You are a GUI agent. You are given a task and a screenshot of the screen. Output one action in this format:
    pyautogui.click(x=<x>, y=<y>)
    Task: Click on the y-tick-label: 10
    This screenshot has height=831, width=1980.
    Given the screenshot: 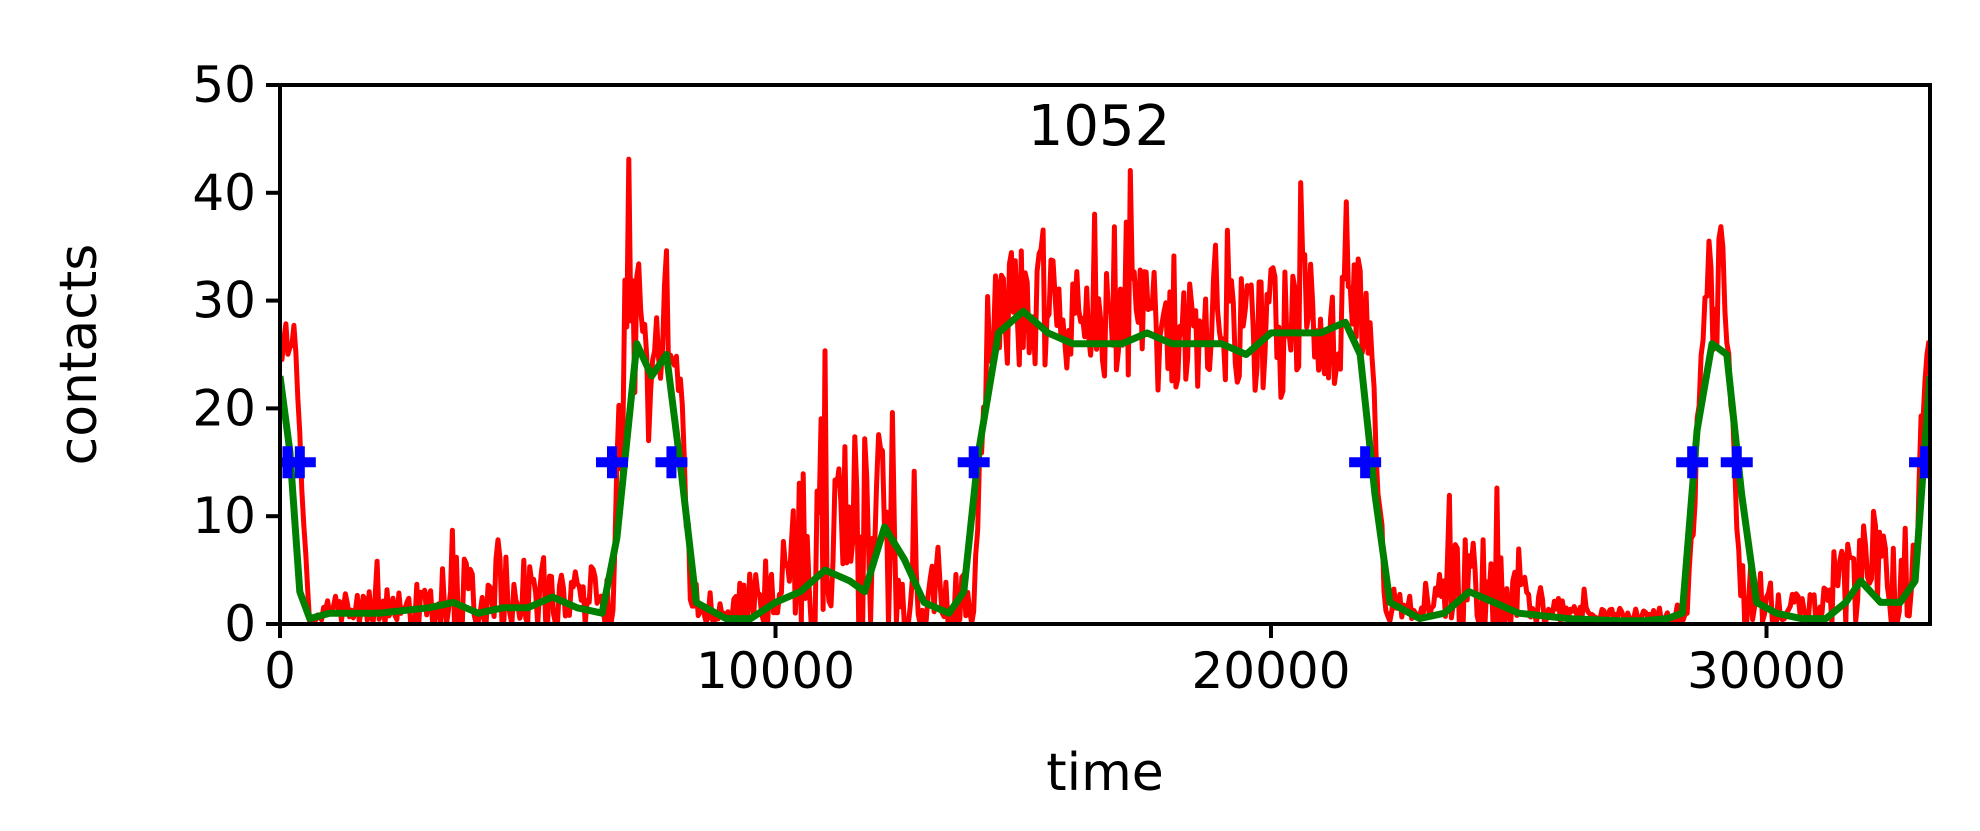 What is the action you would take?
    pyautogui.click(x=224, y=516)
    